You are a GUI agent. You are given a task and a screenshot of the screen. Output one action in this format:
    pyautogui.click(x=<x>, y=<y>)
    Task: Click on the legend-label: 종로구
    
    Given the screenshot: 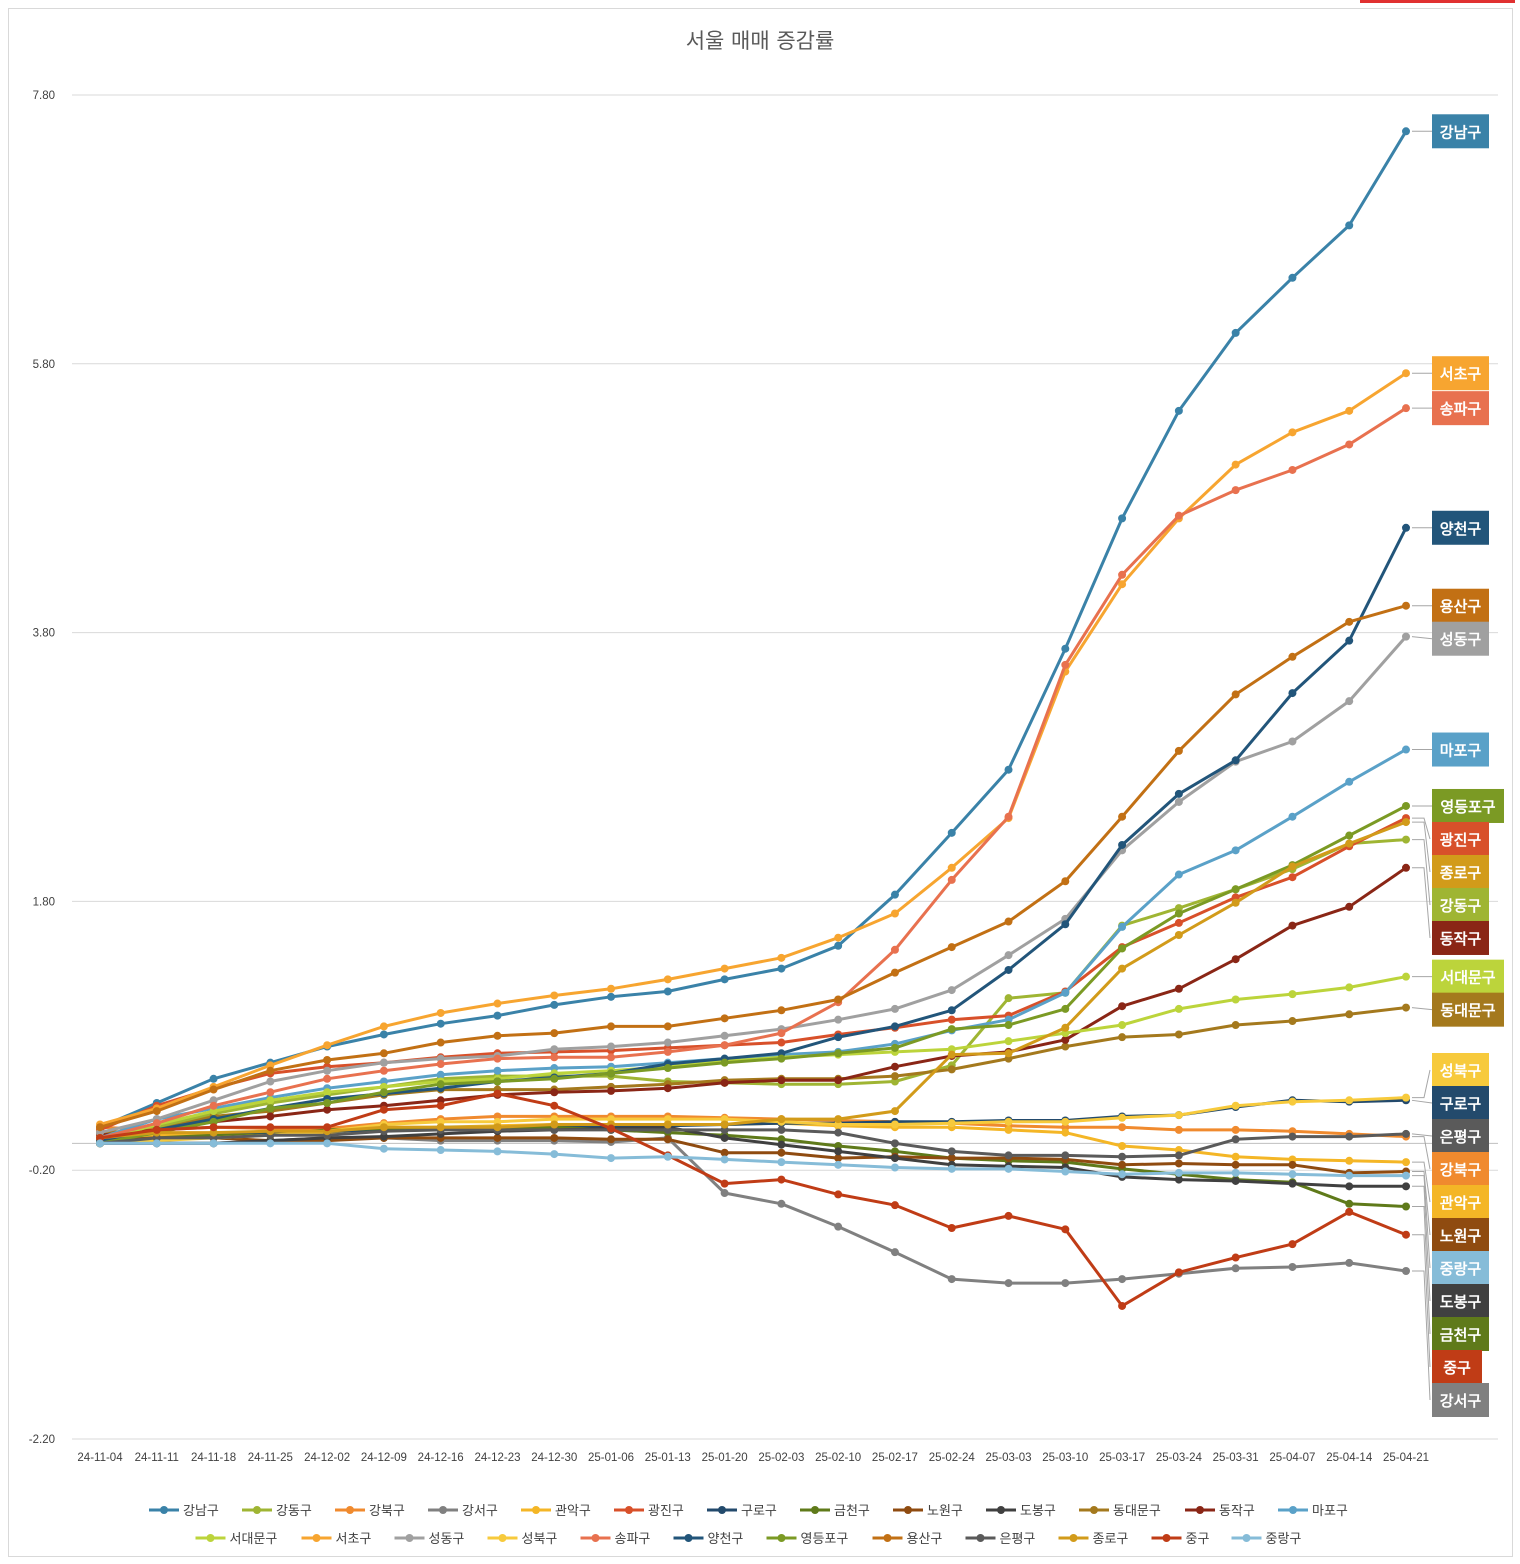 What is the action you would take?
    pyautogui.click(x=1111, y=1539)
    